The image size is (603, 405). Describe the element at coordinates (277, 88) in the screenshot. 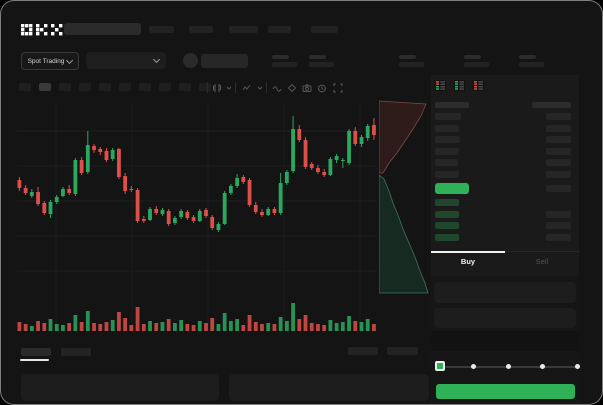

I see `line-tools-icon` at that location.